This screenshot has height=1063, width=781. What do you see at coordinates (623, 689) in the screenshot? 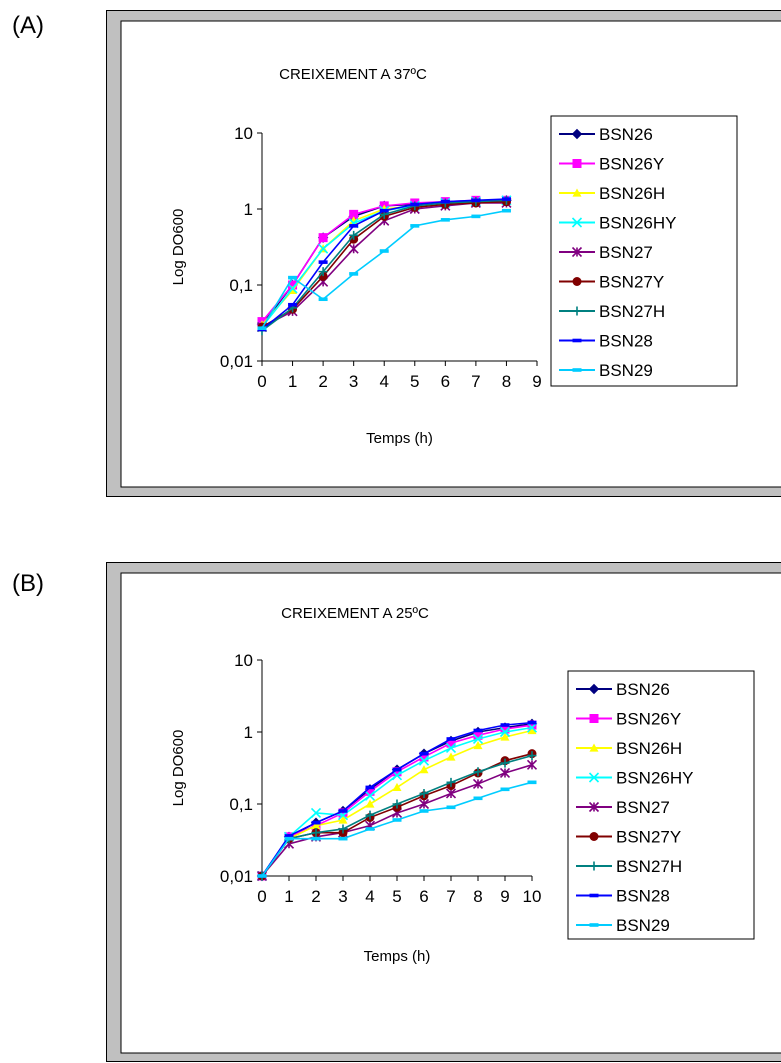
I see `legend-item-bsn26: BSN26` at bounding box center [623, 689].